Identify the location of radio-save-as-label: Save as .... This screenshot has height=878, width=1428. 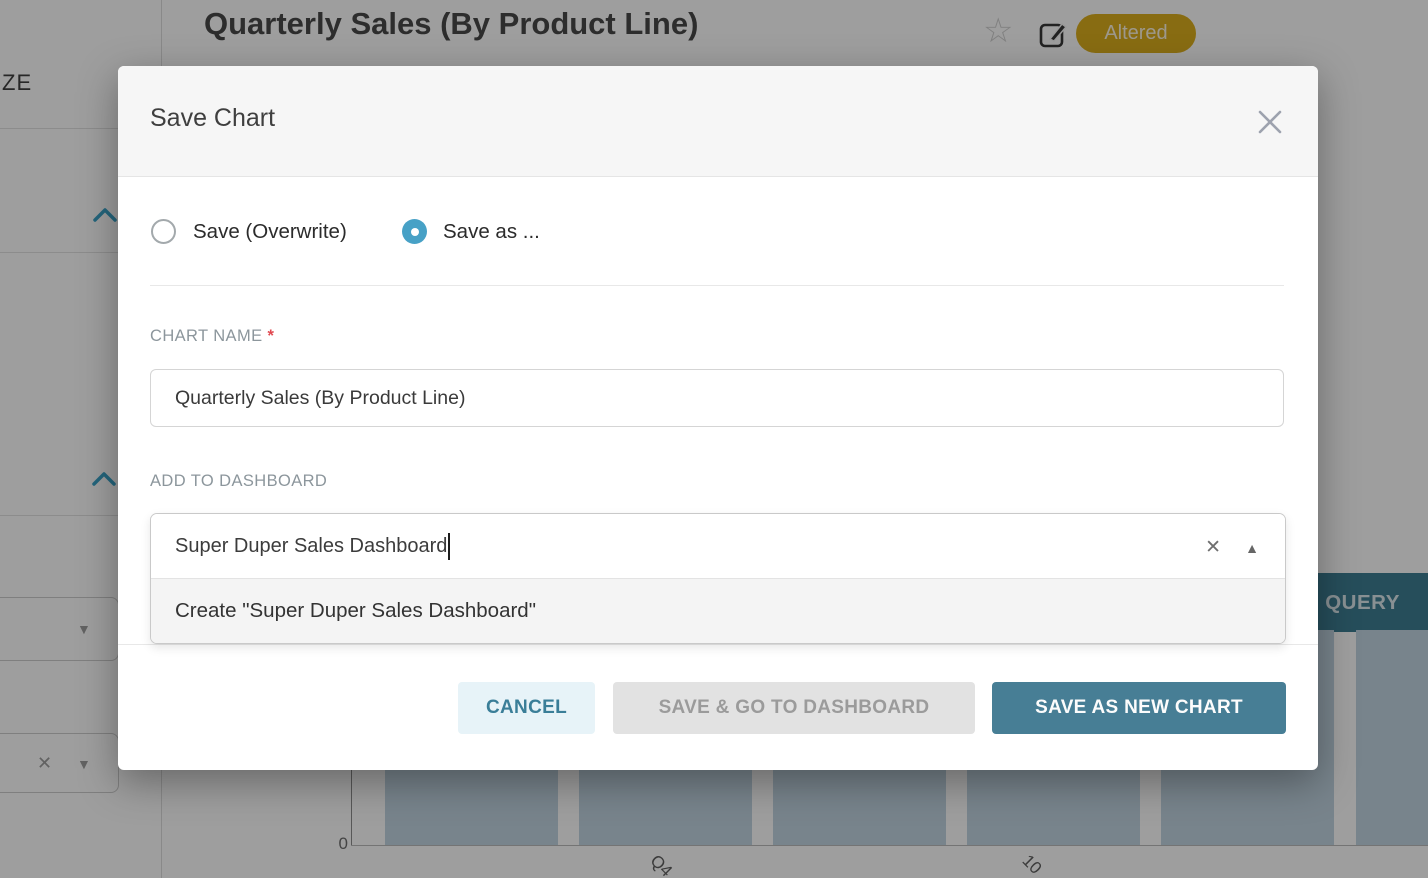
(491, 231).